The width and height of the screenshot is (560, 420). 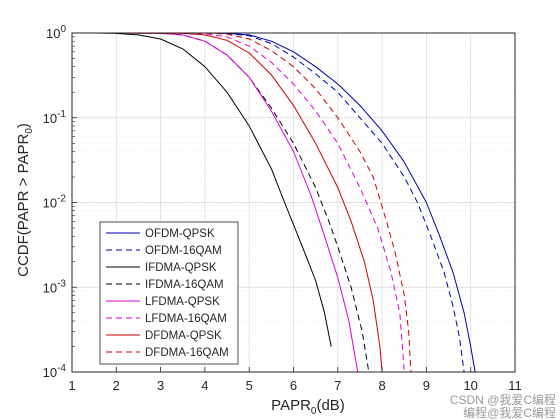 What do you see at coordinates (29, 131) in the screenshot?
I see `y-axis-label-subscript: 0` at bounding box center [29, 131].